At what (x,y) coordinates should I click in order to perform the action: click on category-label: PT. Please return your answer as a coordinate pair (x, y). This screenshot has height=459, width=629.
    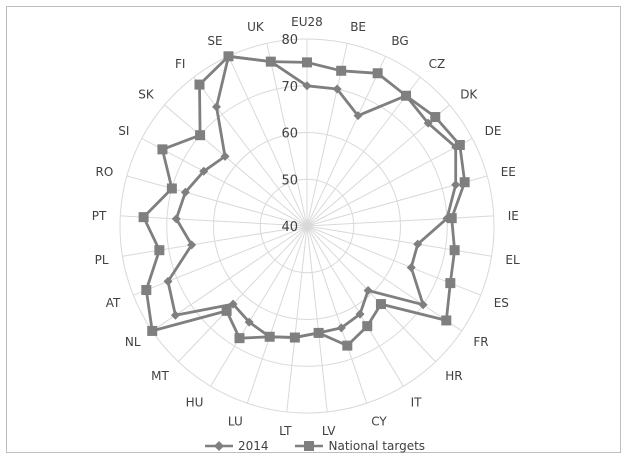
    Looking at the image, I should click on (99, 216).